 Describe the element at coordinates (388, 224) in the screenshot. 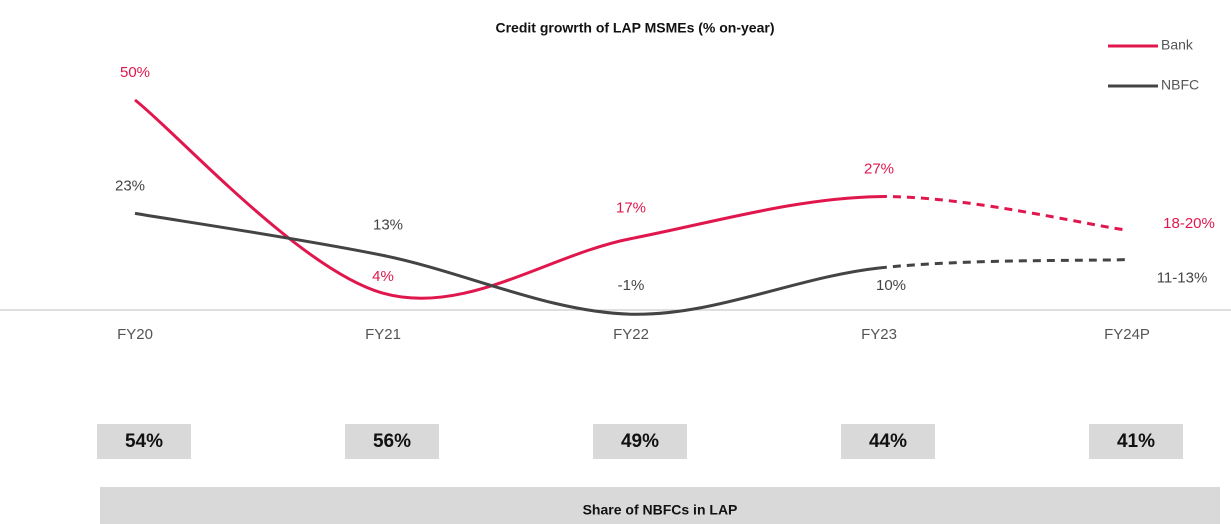

I see `data-label: 13%` at that location.